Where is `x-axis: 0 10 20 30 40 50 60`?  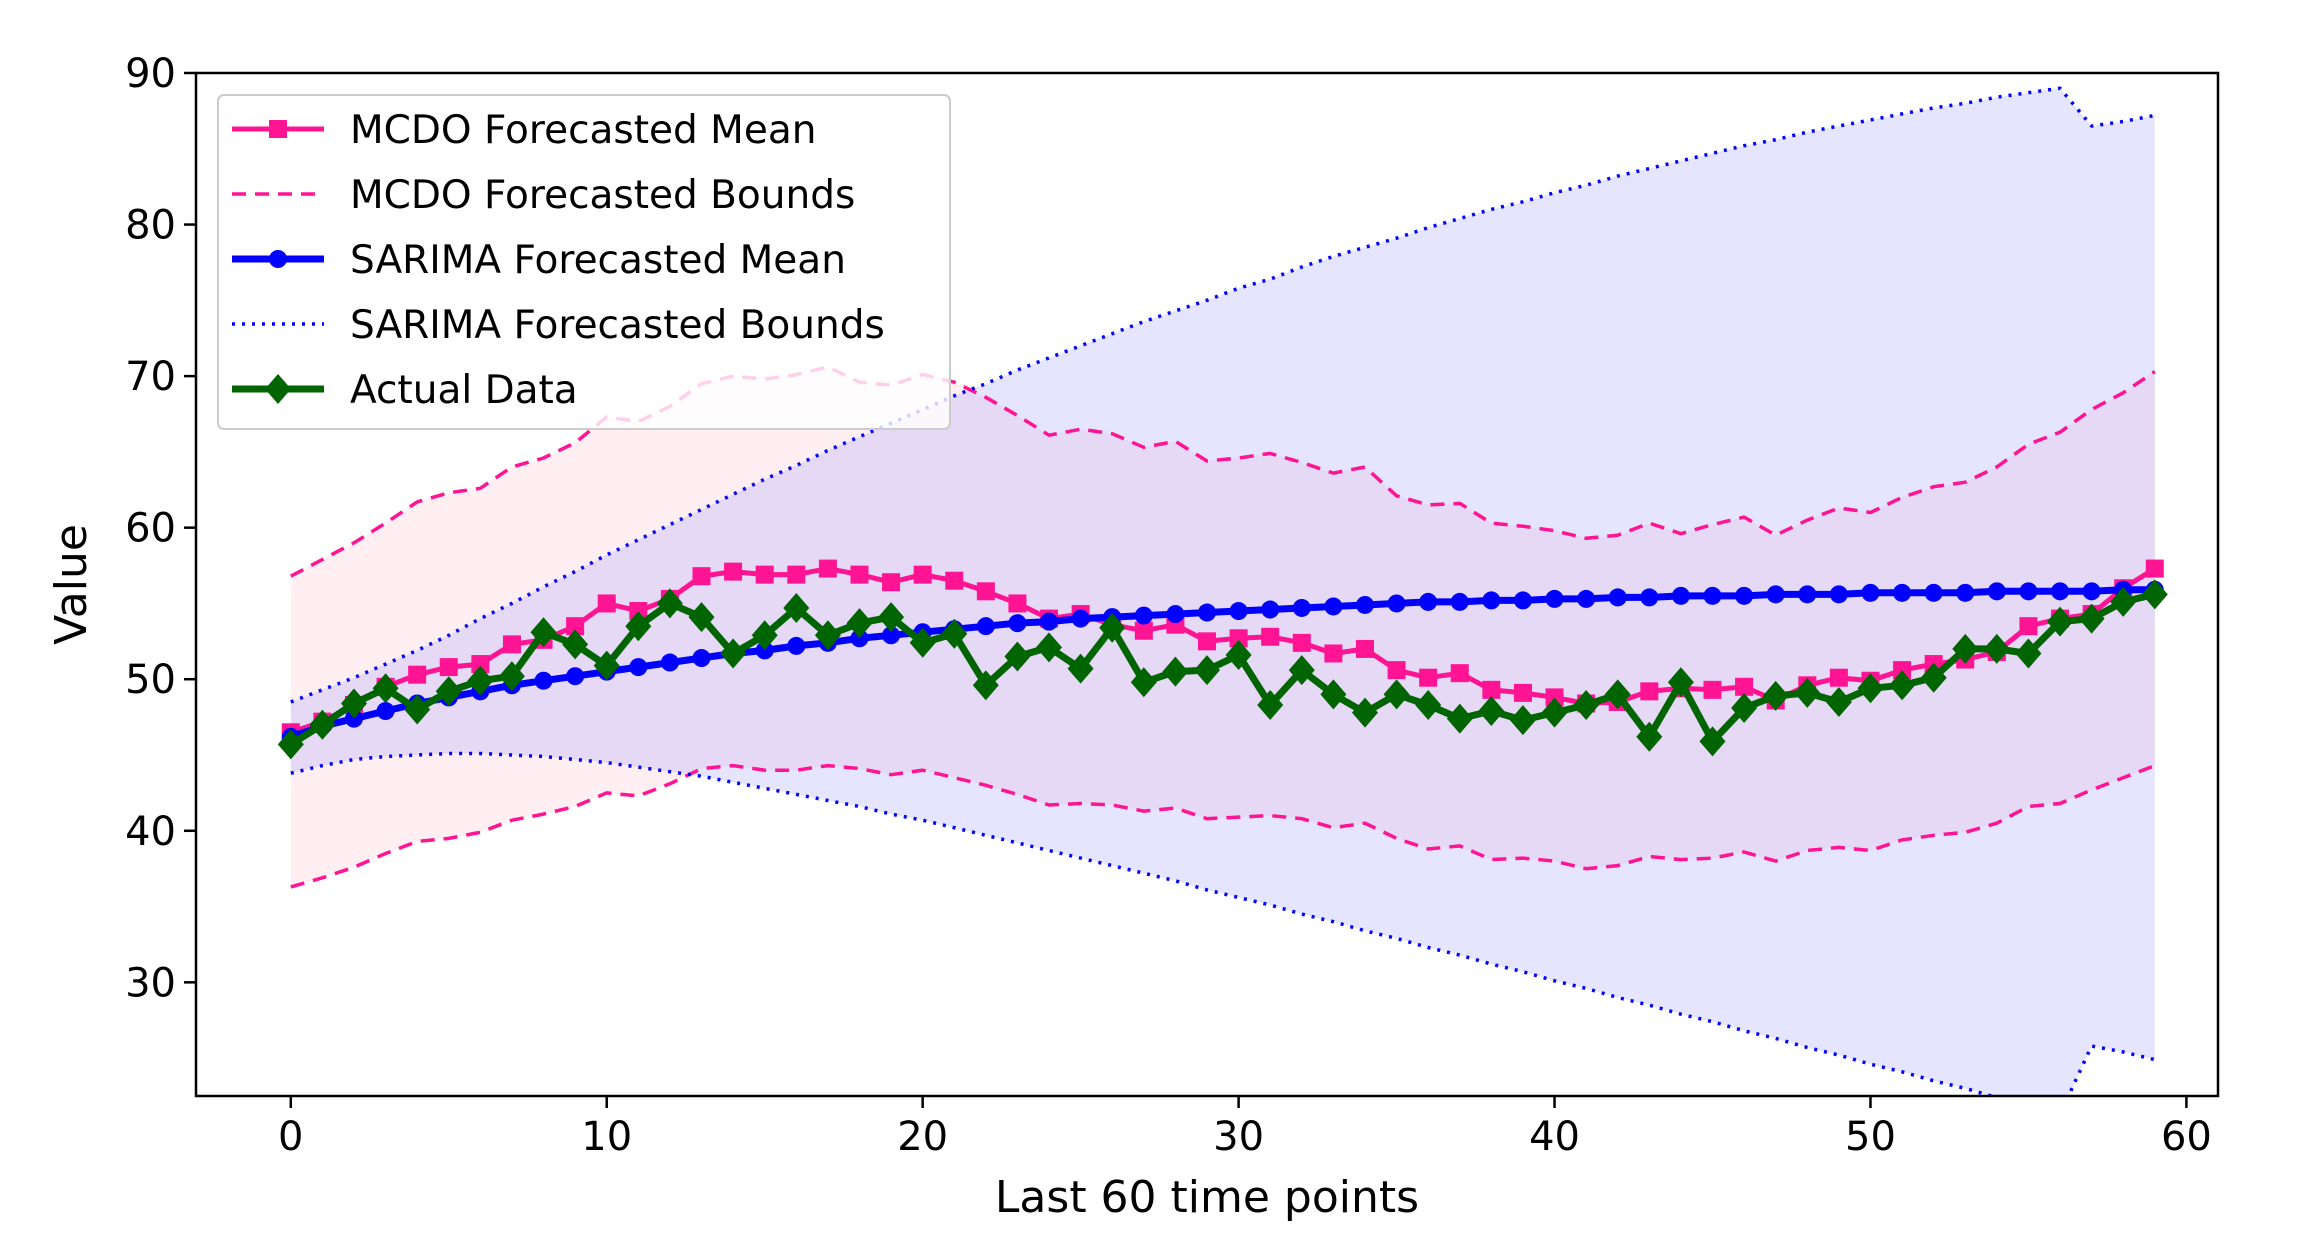 x-axis: 0 10 20 30 40 50 60 is located at coordinates (1245, 1128).